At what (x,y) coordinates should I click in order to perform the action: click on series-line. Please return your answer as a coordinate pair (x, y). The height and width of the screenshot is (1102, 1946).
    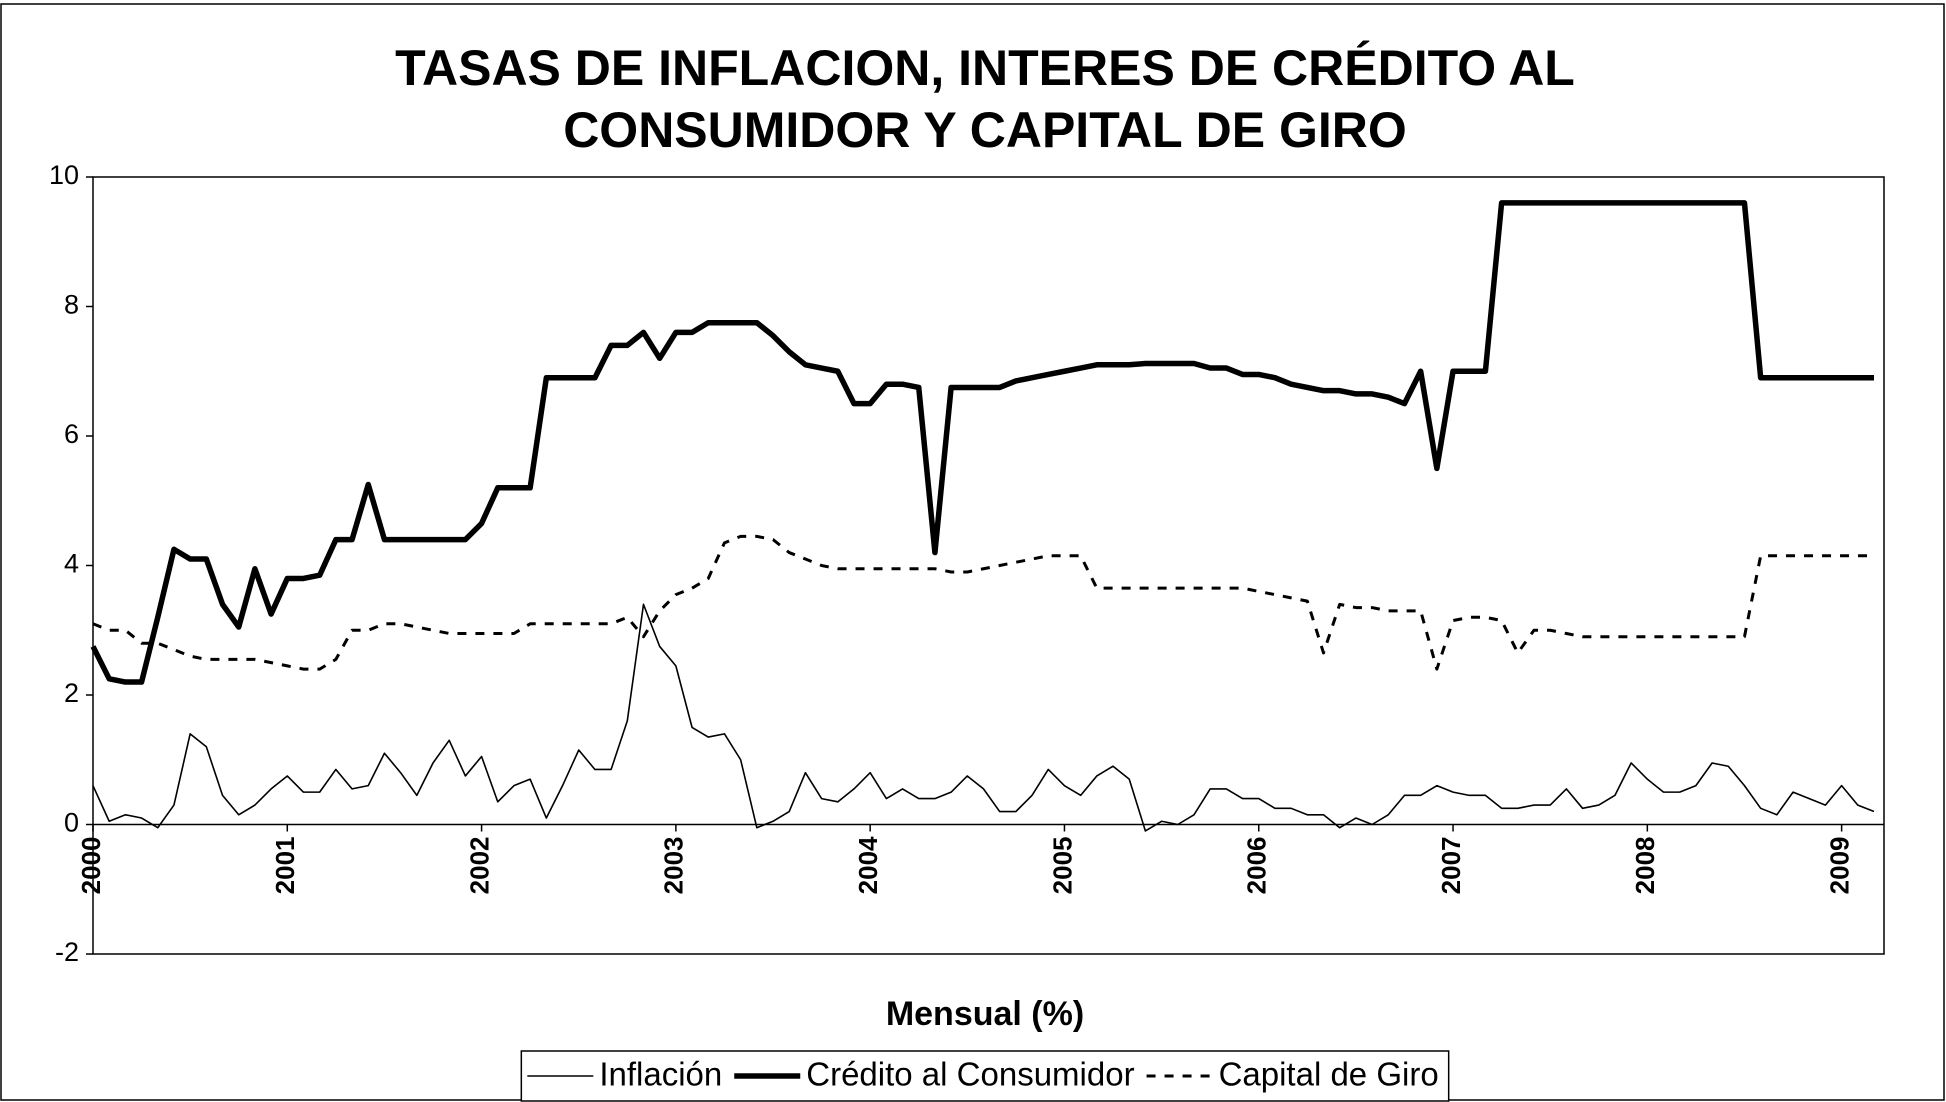
    Looking at the image, I should click on (983, 602).